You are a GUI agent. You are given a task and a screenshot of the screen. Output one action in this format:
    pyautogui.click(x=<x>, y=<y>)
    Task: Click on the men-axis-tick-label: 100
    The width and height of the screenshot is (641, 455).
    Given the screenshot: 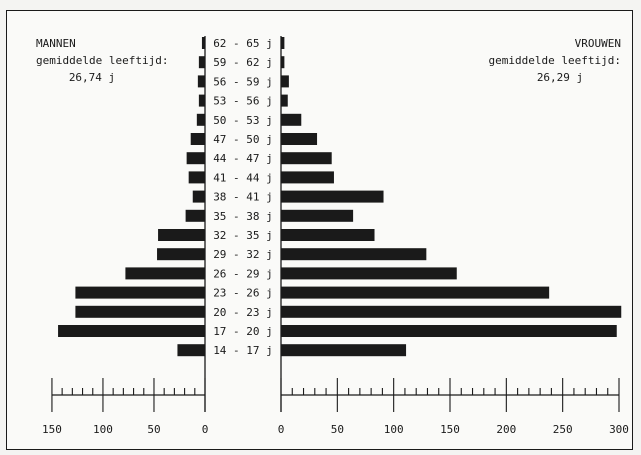 What is the action you would take?
    pyautogui.click(x=103, y=429)
    